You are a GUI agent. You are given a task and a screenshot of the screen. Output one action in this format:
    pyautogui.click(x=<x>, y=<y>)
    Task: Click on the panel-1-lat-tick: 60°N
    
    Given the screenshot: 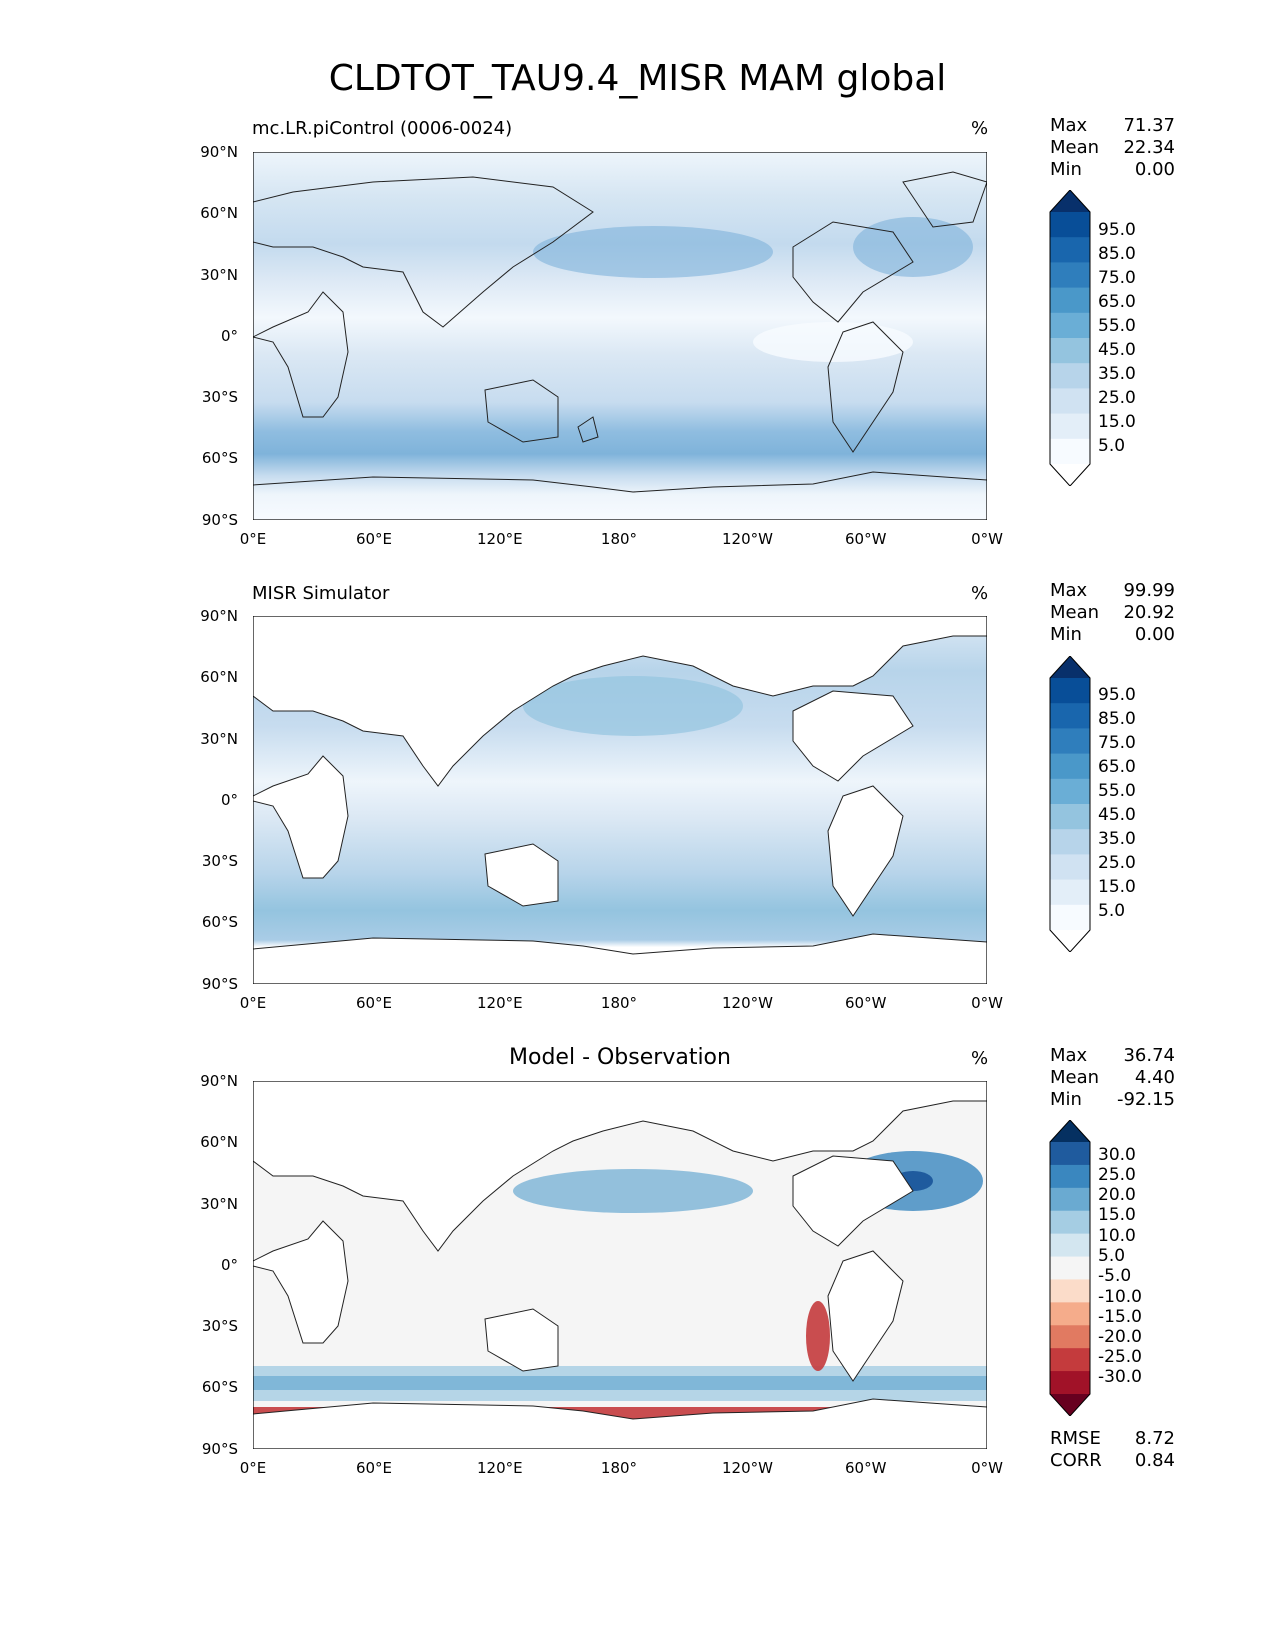 What is the action you would take?
    pyautogui.click(x=219, y=213)
    